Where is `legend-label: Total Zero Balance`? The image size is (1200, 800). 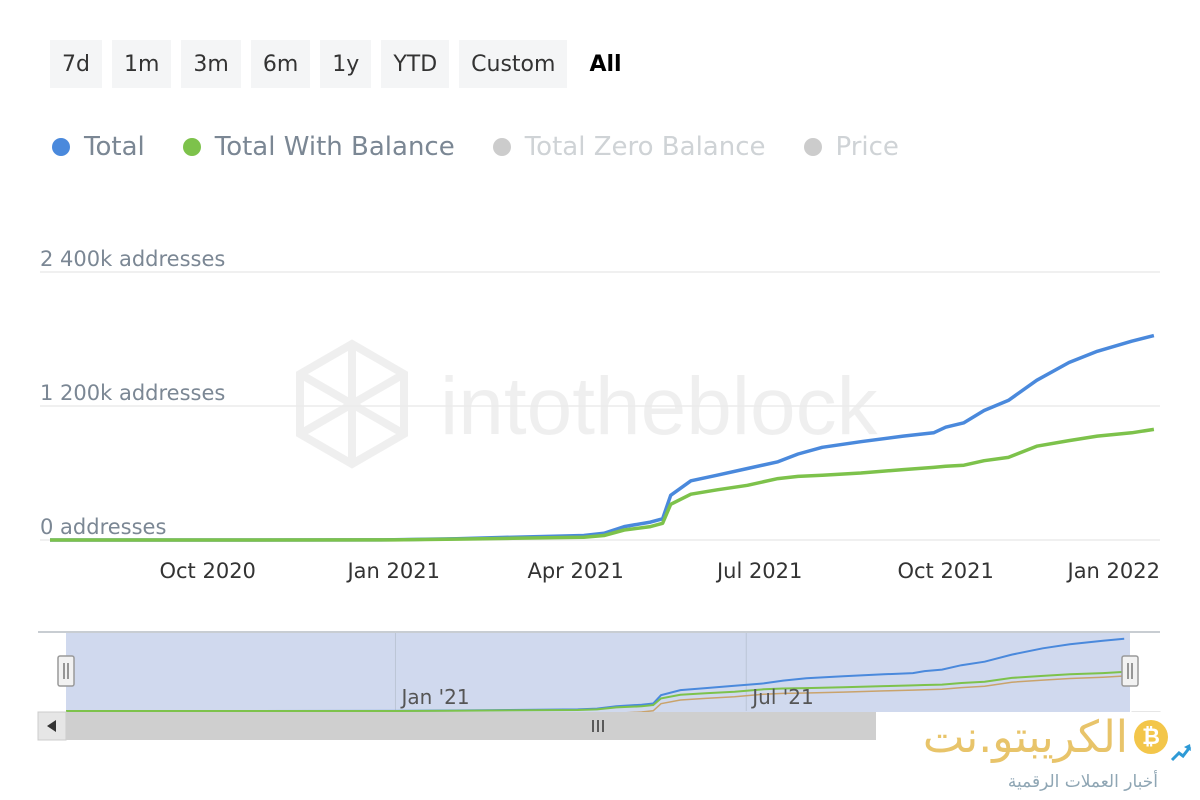
legend-label: Total Zero Balance is located at coordinates (645, 147).